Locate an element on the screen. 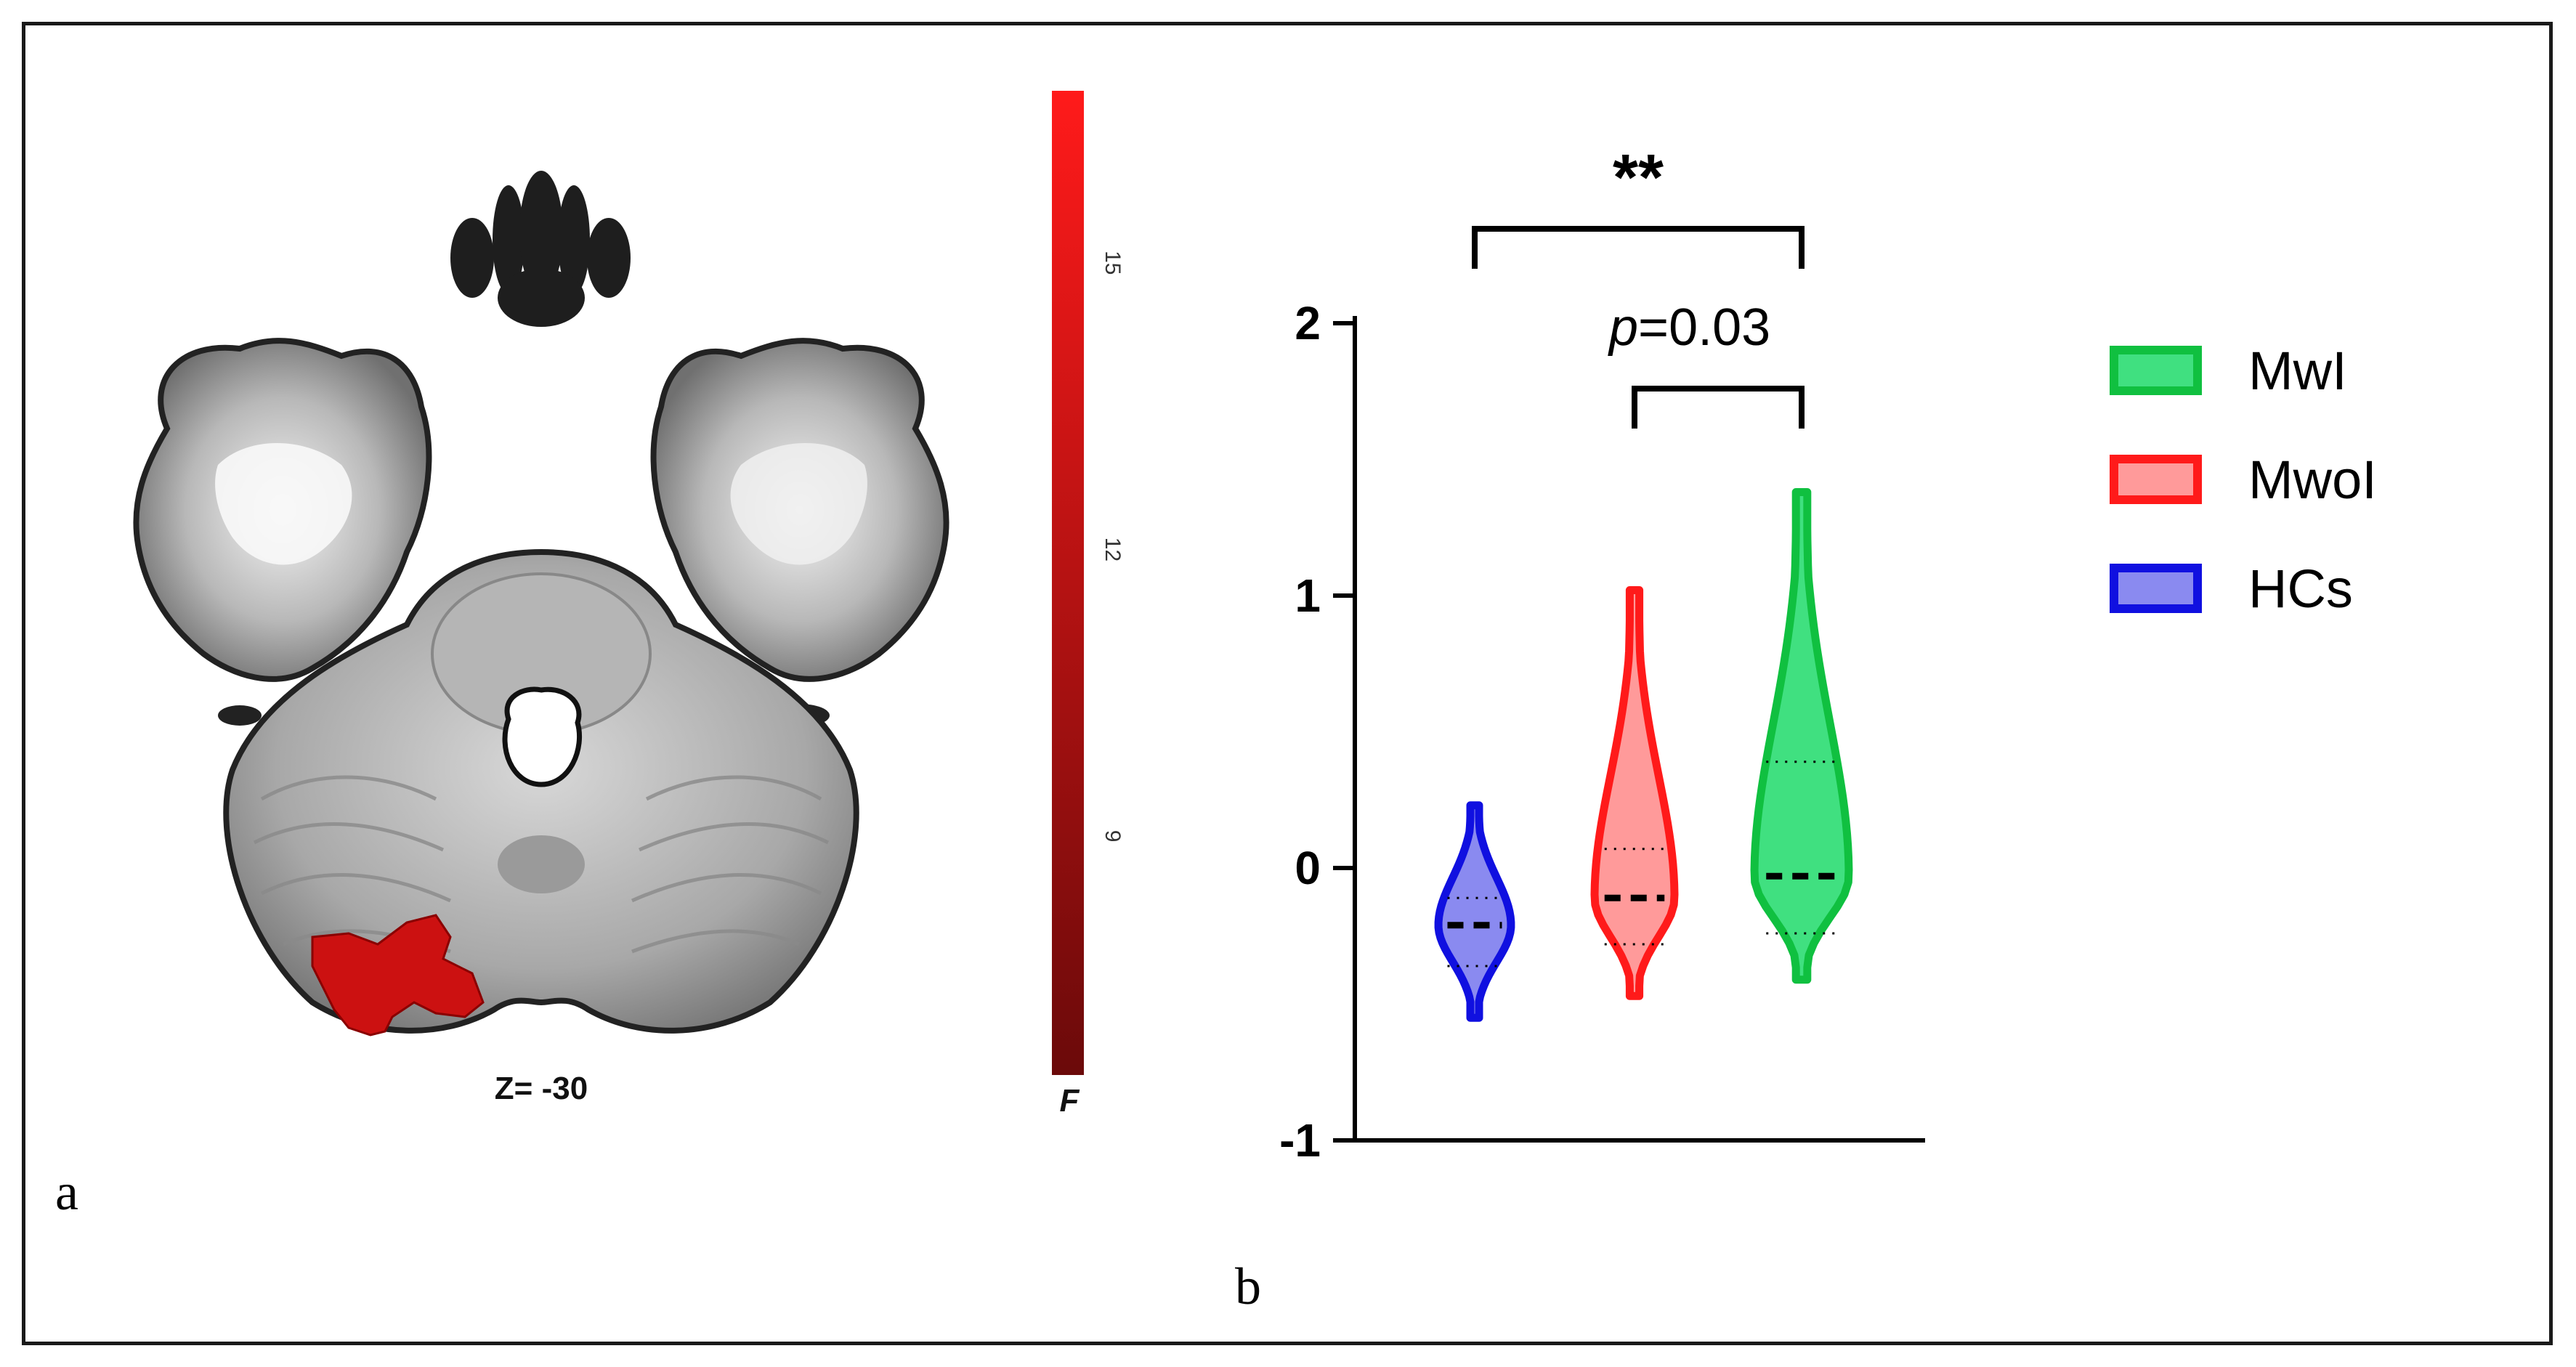 The image size is (2576, 1367). fourth-ventricle is located at coordinates (542, 736).